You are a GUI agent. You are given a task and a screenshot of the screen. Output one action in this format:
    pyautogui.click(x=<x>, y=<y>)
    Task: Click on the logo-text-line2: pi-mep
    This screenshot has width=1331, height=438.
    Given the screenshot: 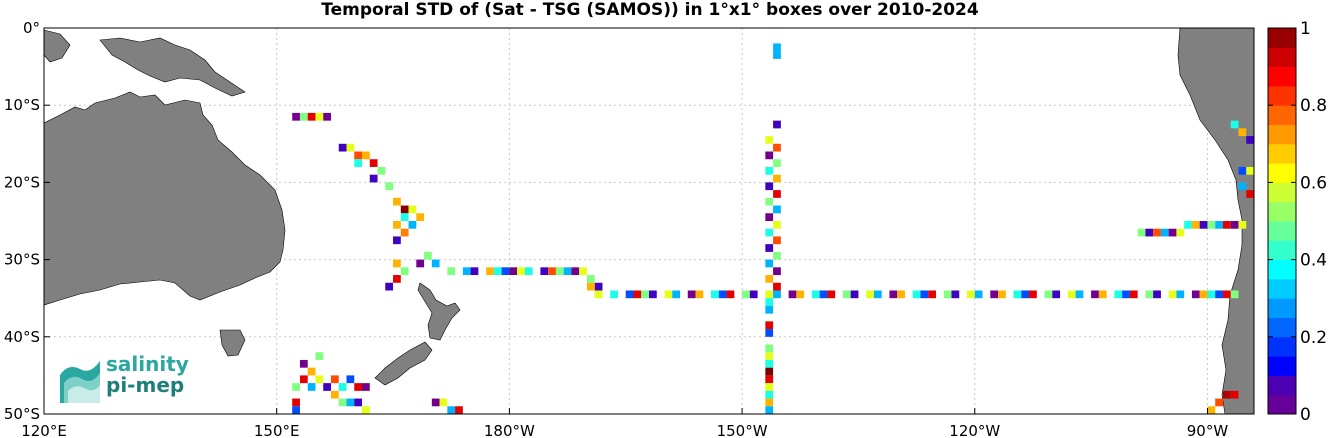 What is the action you would take?
    pyautogui.click(x=145, y=385)
    